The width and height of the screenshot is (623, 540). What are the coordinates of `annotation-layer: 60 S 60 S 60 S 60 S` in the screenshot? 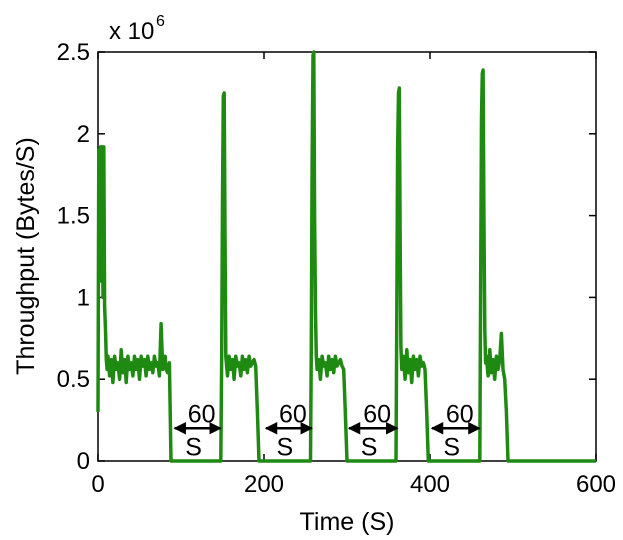 It's located at (327, 430).